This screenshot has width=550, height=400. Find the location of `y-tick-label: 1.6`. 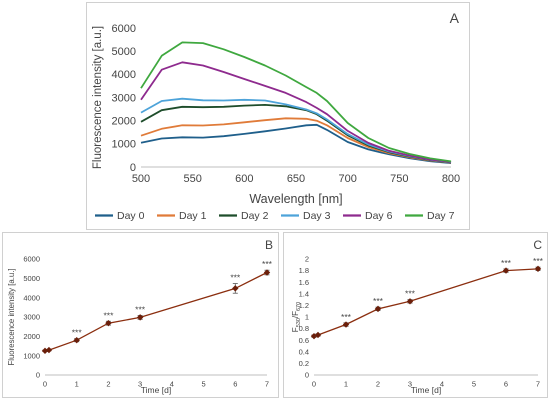

y-tick-label: 1.6 is located at coordinates (304, 282).